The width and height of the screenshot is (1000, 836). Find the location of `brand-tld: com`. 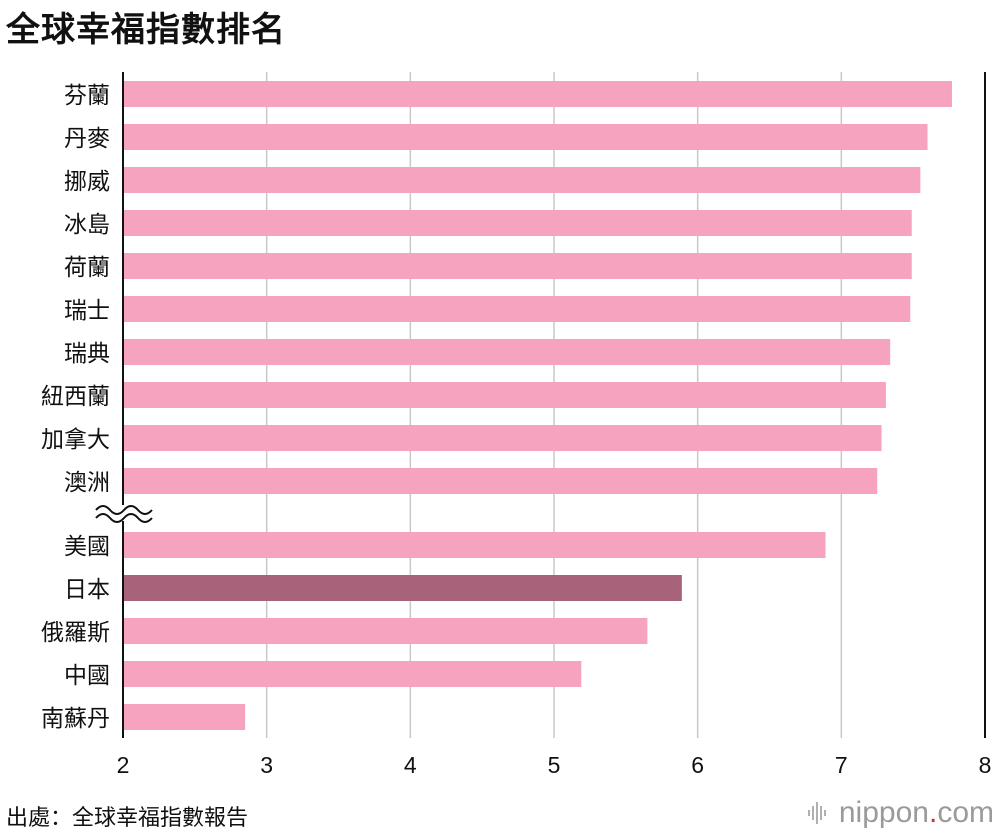

brand-tld: com is located at coordinates (965, 812).